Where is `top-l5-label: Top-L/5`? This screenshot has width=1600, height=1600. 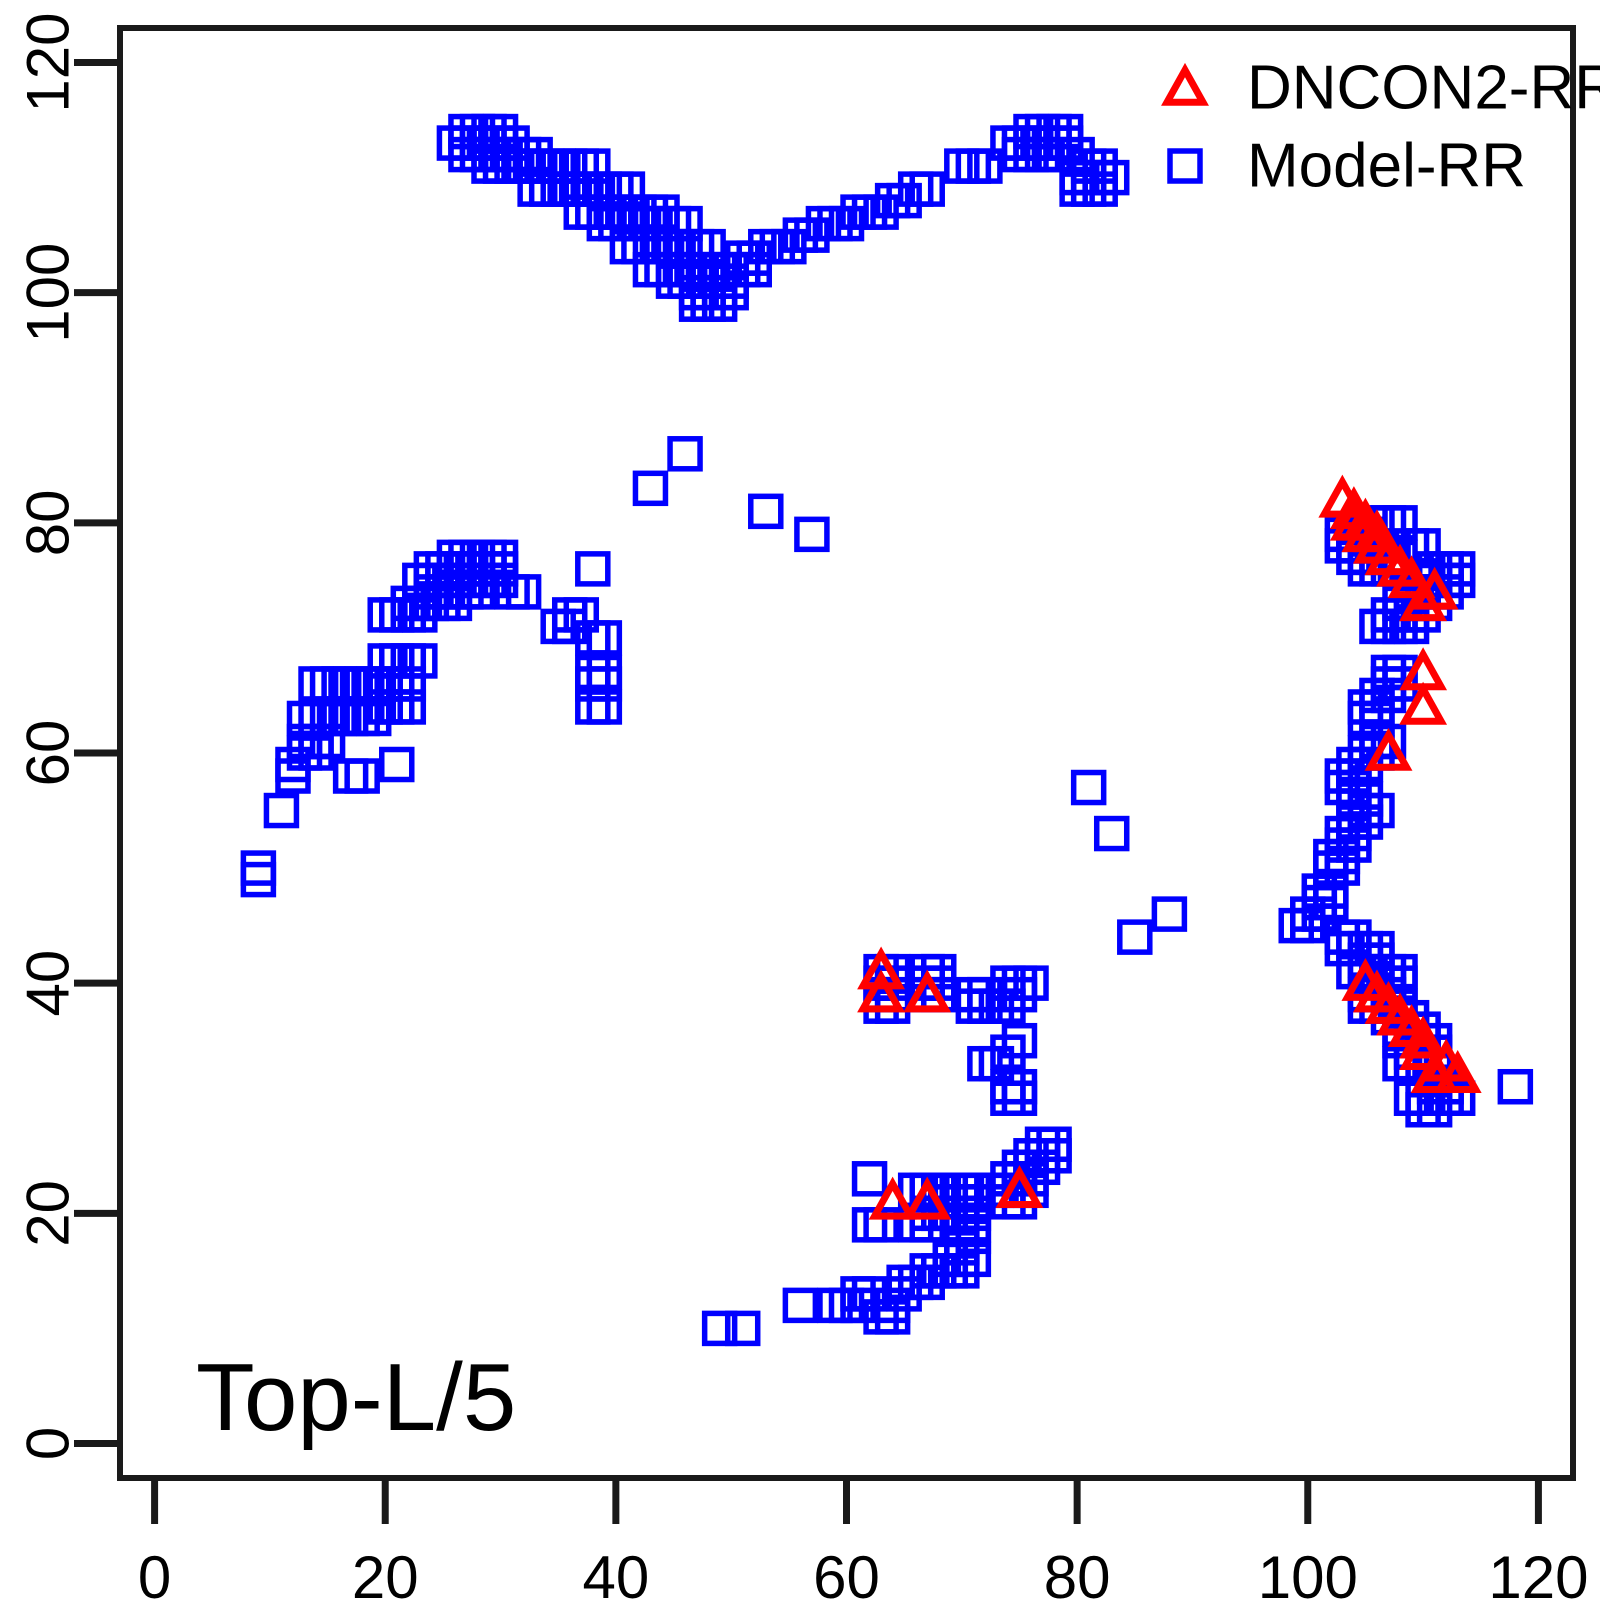
top-l5-label: Top-L/5 is located at coordinates (356, 1397).